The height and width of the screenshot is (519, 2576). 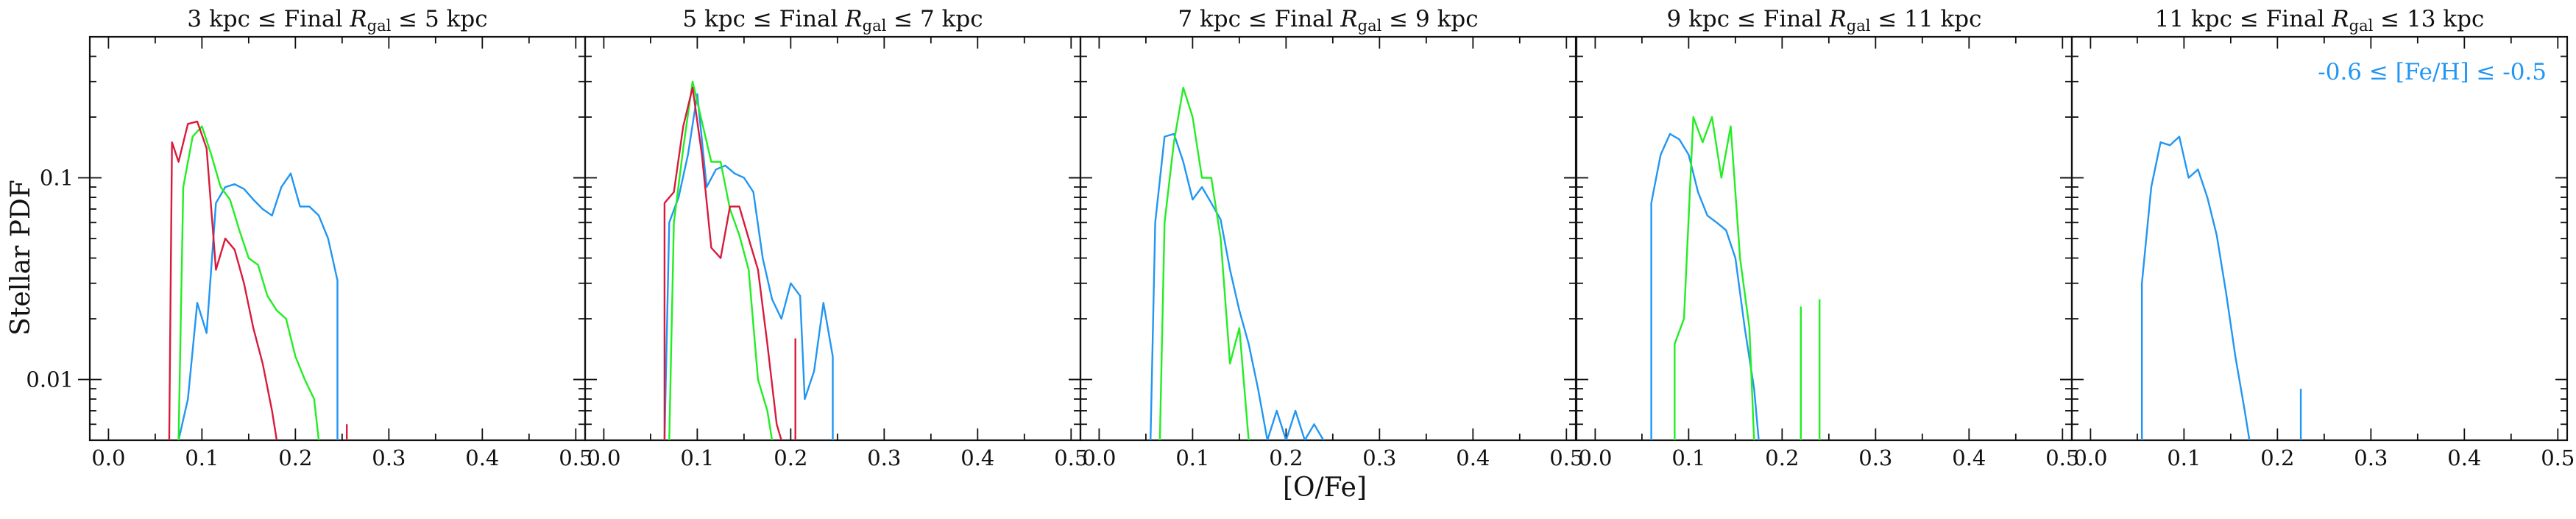 I want to click on y-axis-label: Stellar PDF, so click(x=21, y=258).